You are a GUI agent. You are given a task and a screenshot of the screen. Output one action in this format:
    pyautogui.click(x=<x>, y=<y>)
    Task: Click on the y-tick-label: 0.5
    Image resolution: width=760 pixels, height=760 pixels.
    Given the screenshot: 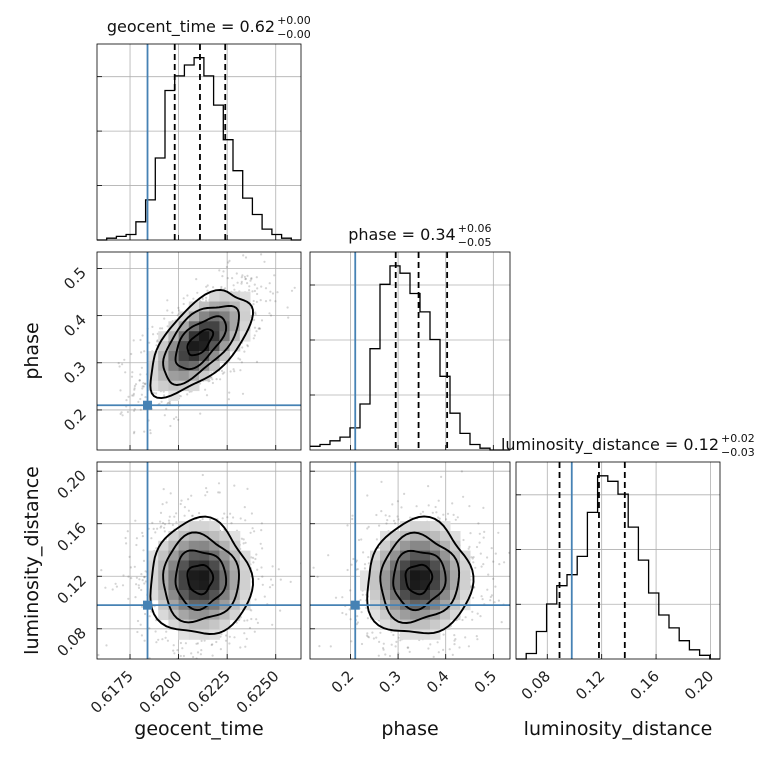 What is the action you would take?
    pyautogui.click(x=75, y=279)
    